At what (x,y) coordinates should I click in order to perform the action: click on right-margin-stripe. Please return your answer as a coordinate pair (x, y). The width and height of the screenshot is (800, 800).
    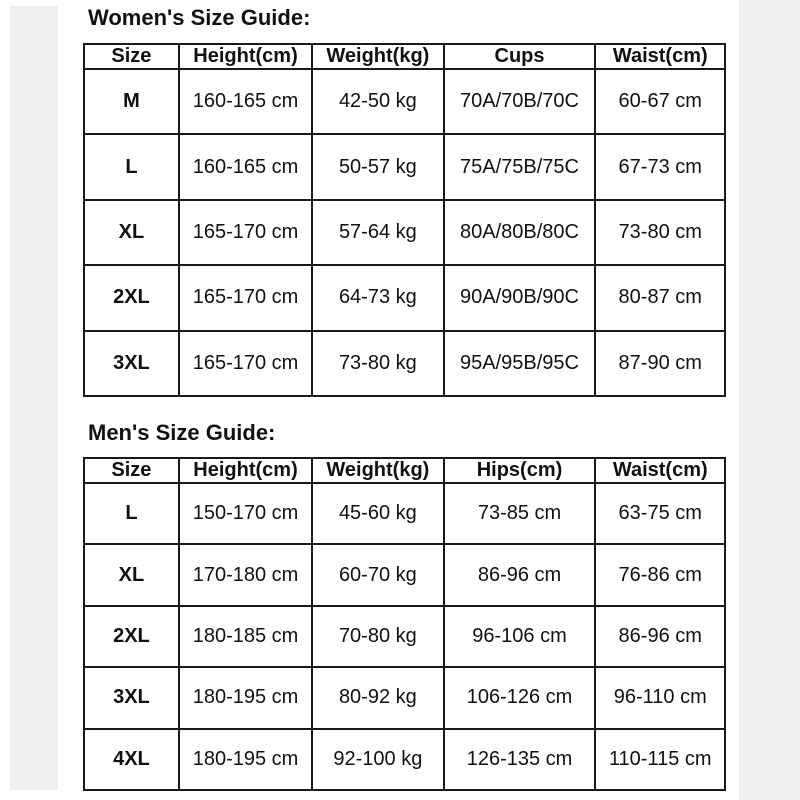
    Looking at the image, I should click on (769, 400).